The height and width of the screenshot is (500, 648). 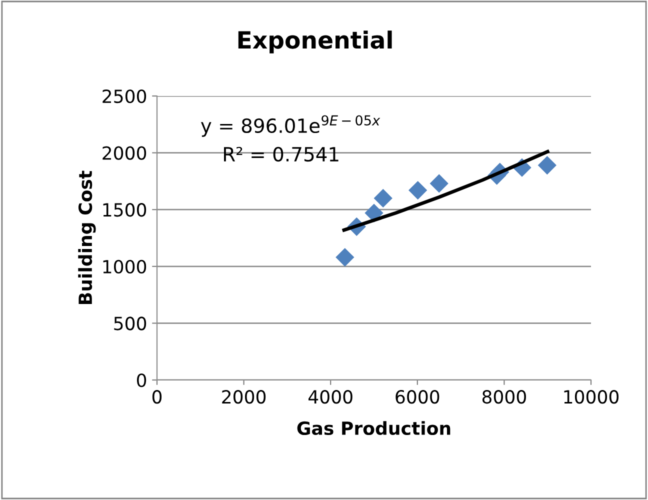 What do you see at coordinates (330, 397) in the screenshot?
I see `x-tick-label: 4000` at bounding box center [330, 397].